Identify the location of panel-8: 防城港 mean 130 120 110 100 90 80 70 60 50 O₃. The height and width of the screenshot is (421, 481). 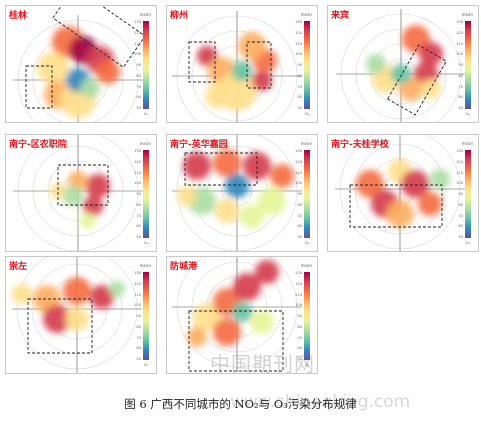
(242, 315).